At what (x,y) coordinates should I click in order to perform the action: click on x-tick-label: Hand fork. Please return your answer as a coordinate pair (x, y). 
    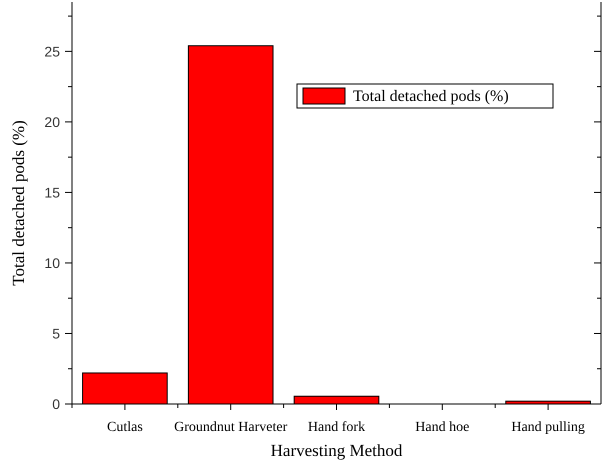
    Looking at the image, I should click on (337, 427).